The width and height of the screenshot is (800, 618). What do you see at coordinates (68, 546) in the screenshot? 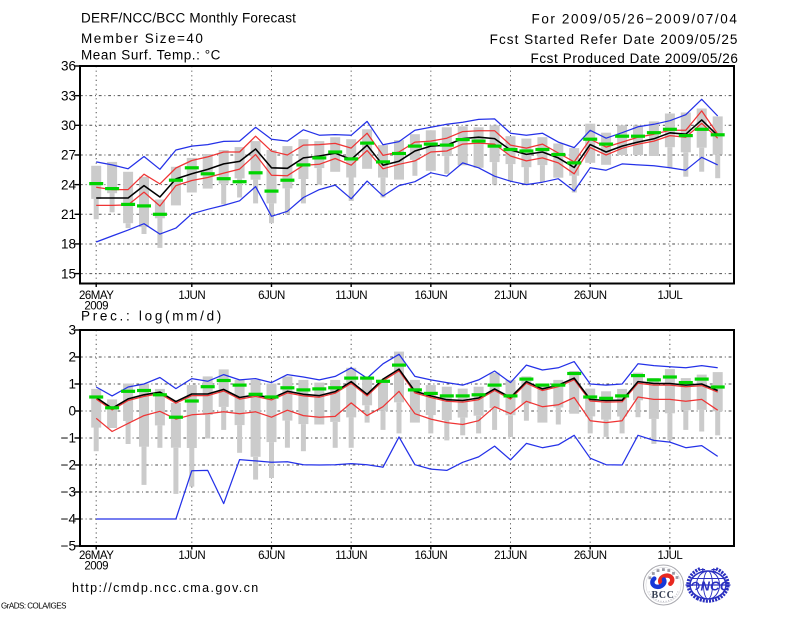
I see `svg-text: −5` at bounding box center [68, 546].